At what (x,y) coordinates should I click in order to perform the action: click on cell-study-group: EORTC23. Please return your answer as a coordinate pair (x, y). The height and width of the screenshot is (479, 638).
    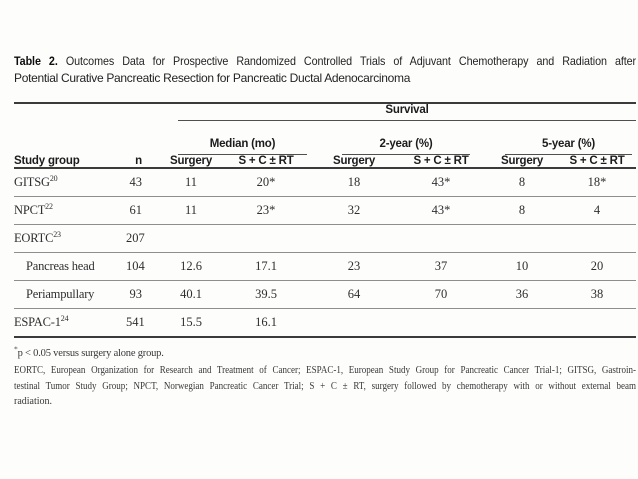
    Looking at the image, I should click on (70, 238).